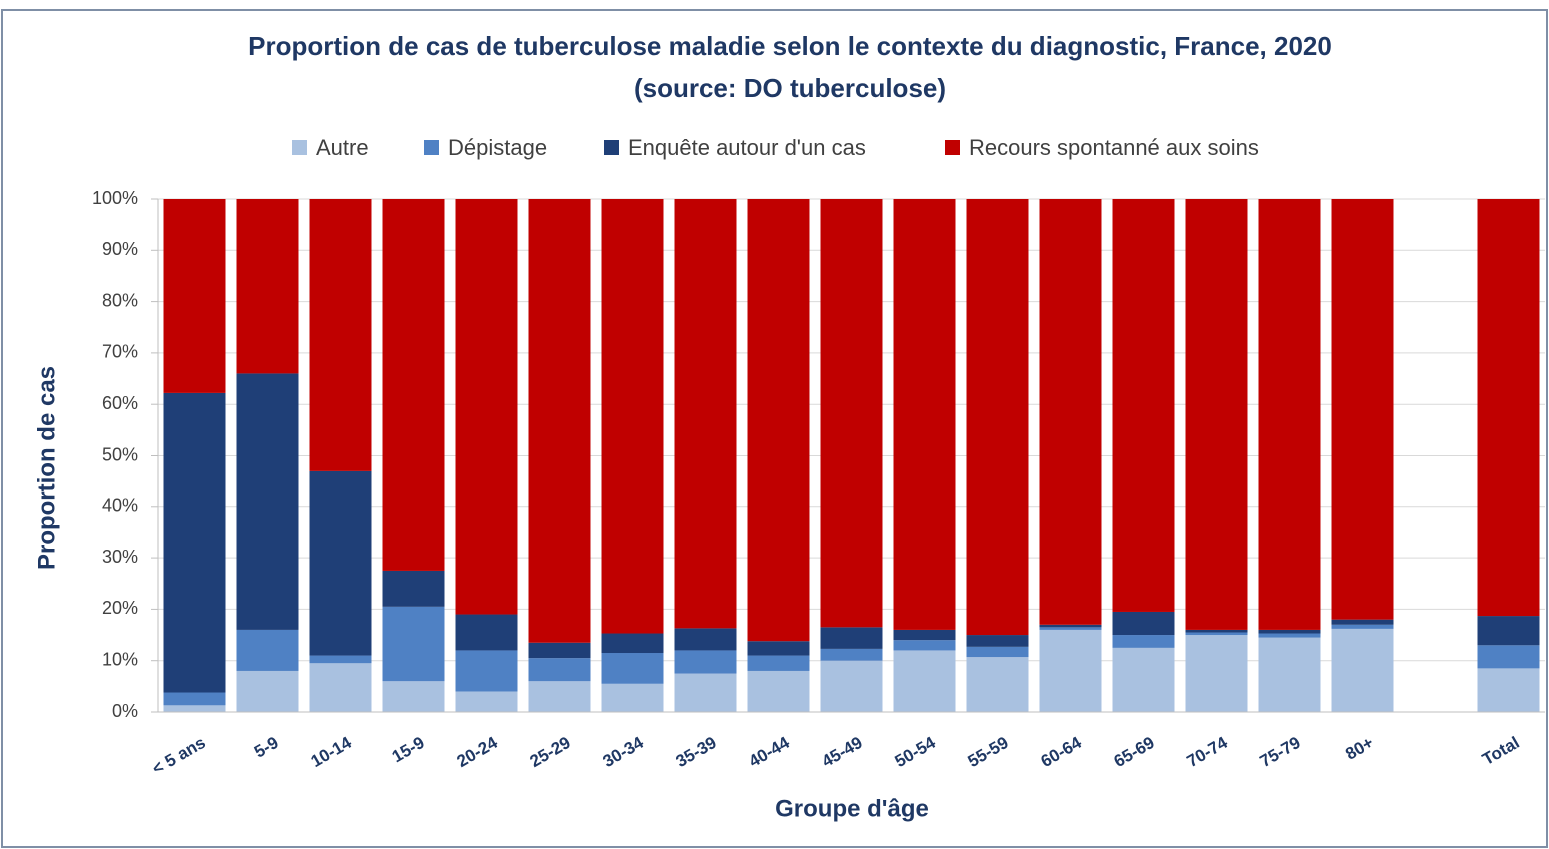 The image size is (1549, 849). I want to click on y-tick-label: 30%, so click(120, 557).